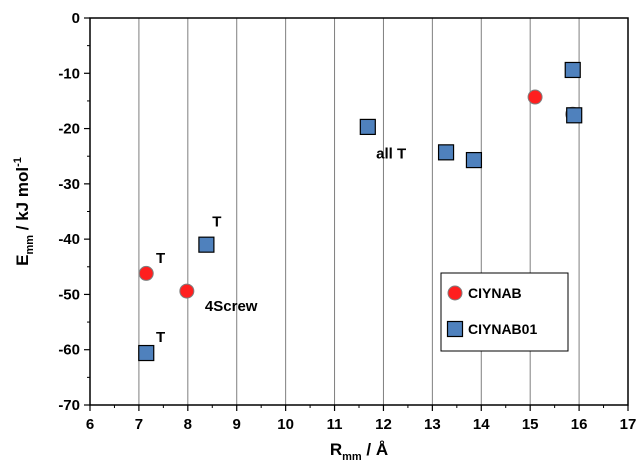 The height and width of the screenshot is (464, 641). What do you see at coordinates (502, 329) in the screenshot?
I see `legend-label: CIYNAB01` at bounding box center [502, 329].